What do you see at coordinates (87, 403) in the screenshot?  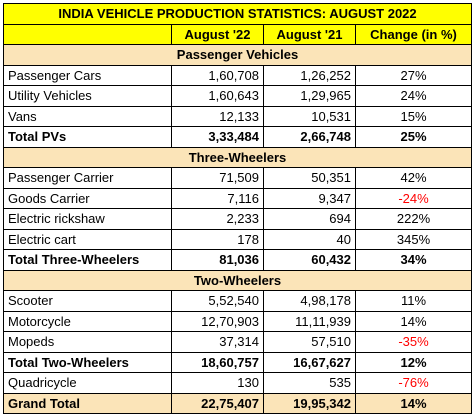 I see `row-label: Grand Total` at bounding box center [87, 403].